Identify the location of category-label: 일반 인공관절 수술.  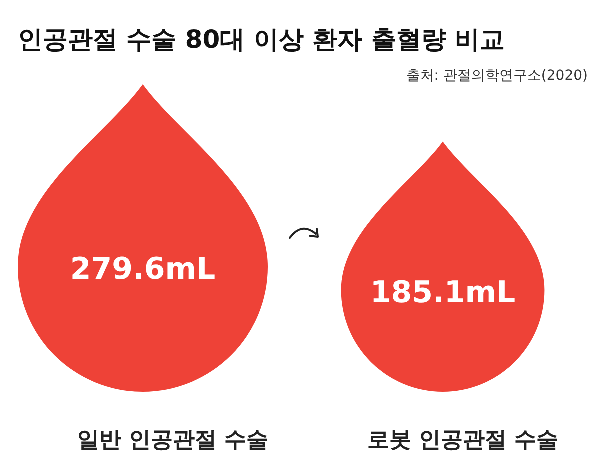
(173, 440).